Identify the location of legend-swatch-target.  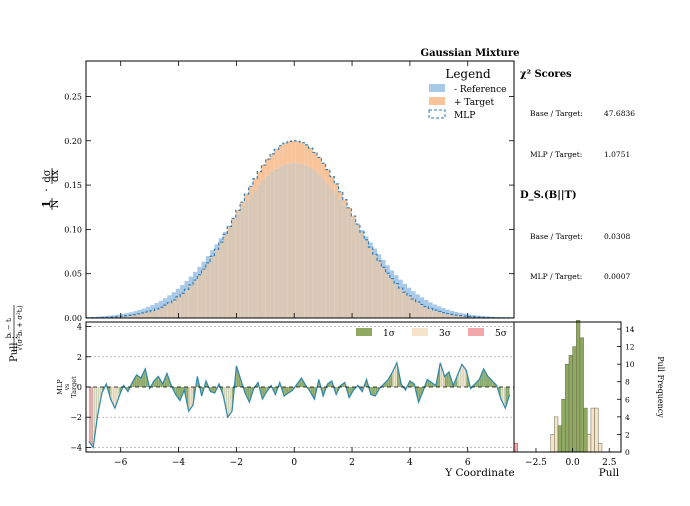
(437, 101).